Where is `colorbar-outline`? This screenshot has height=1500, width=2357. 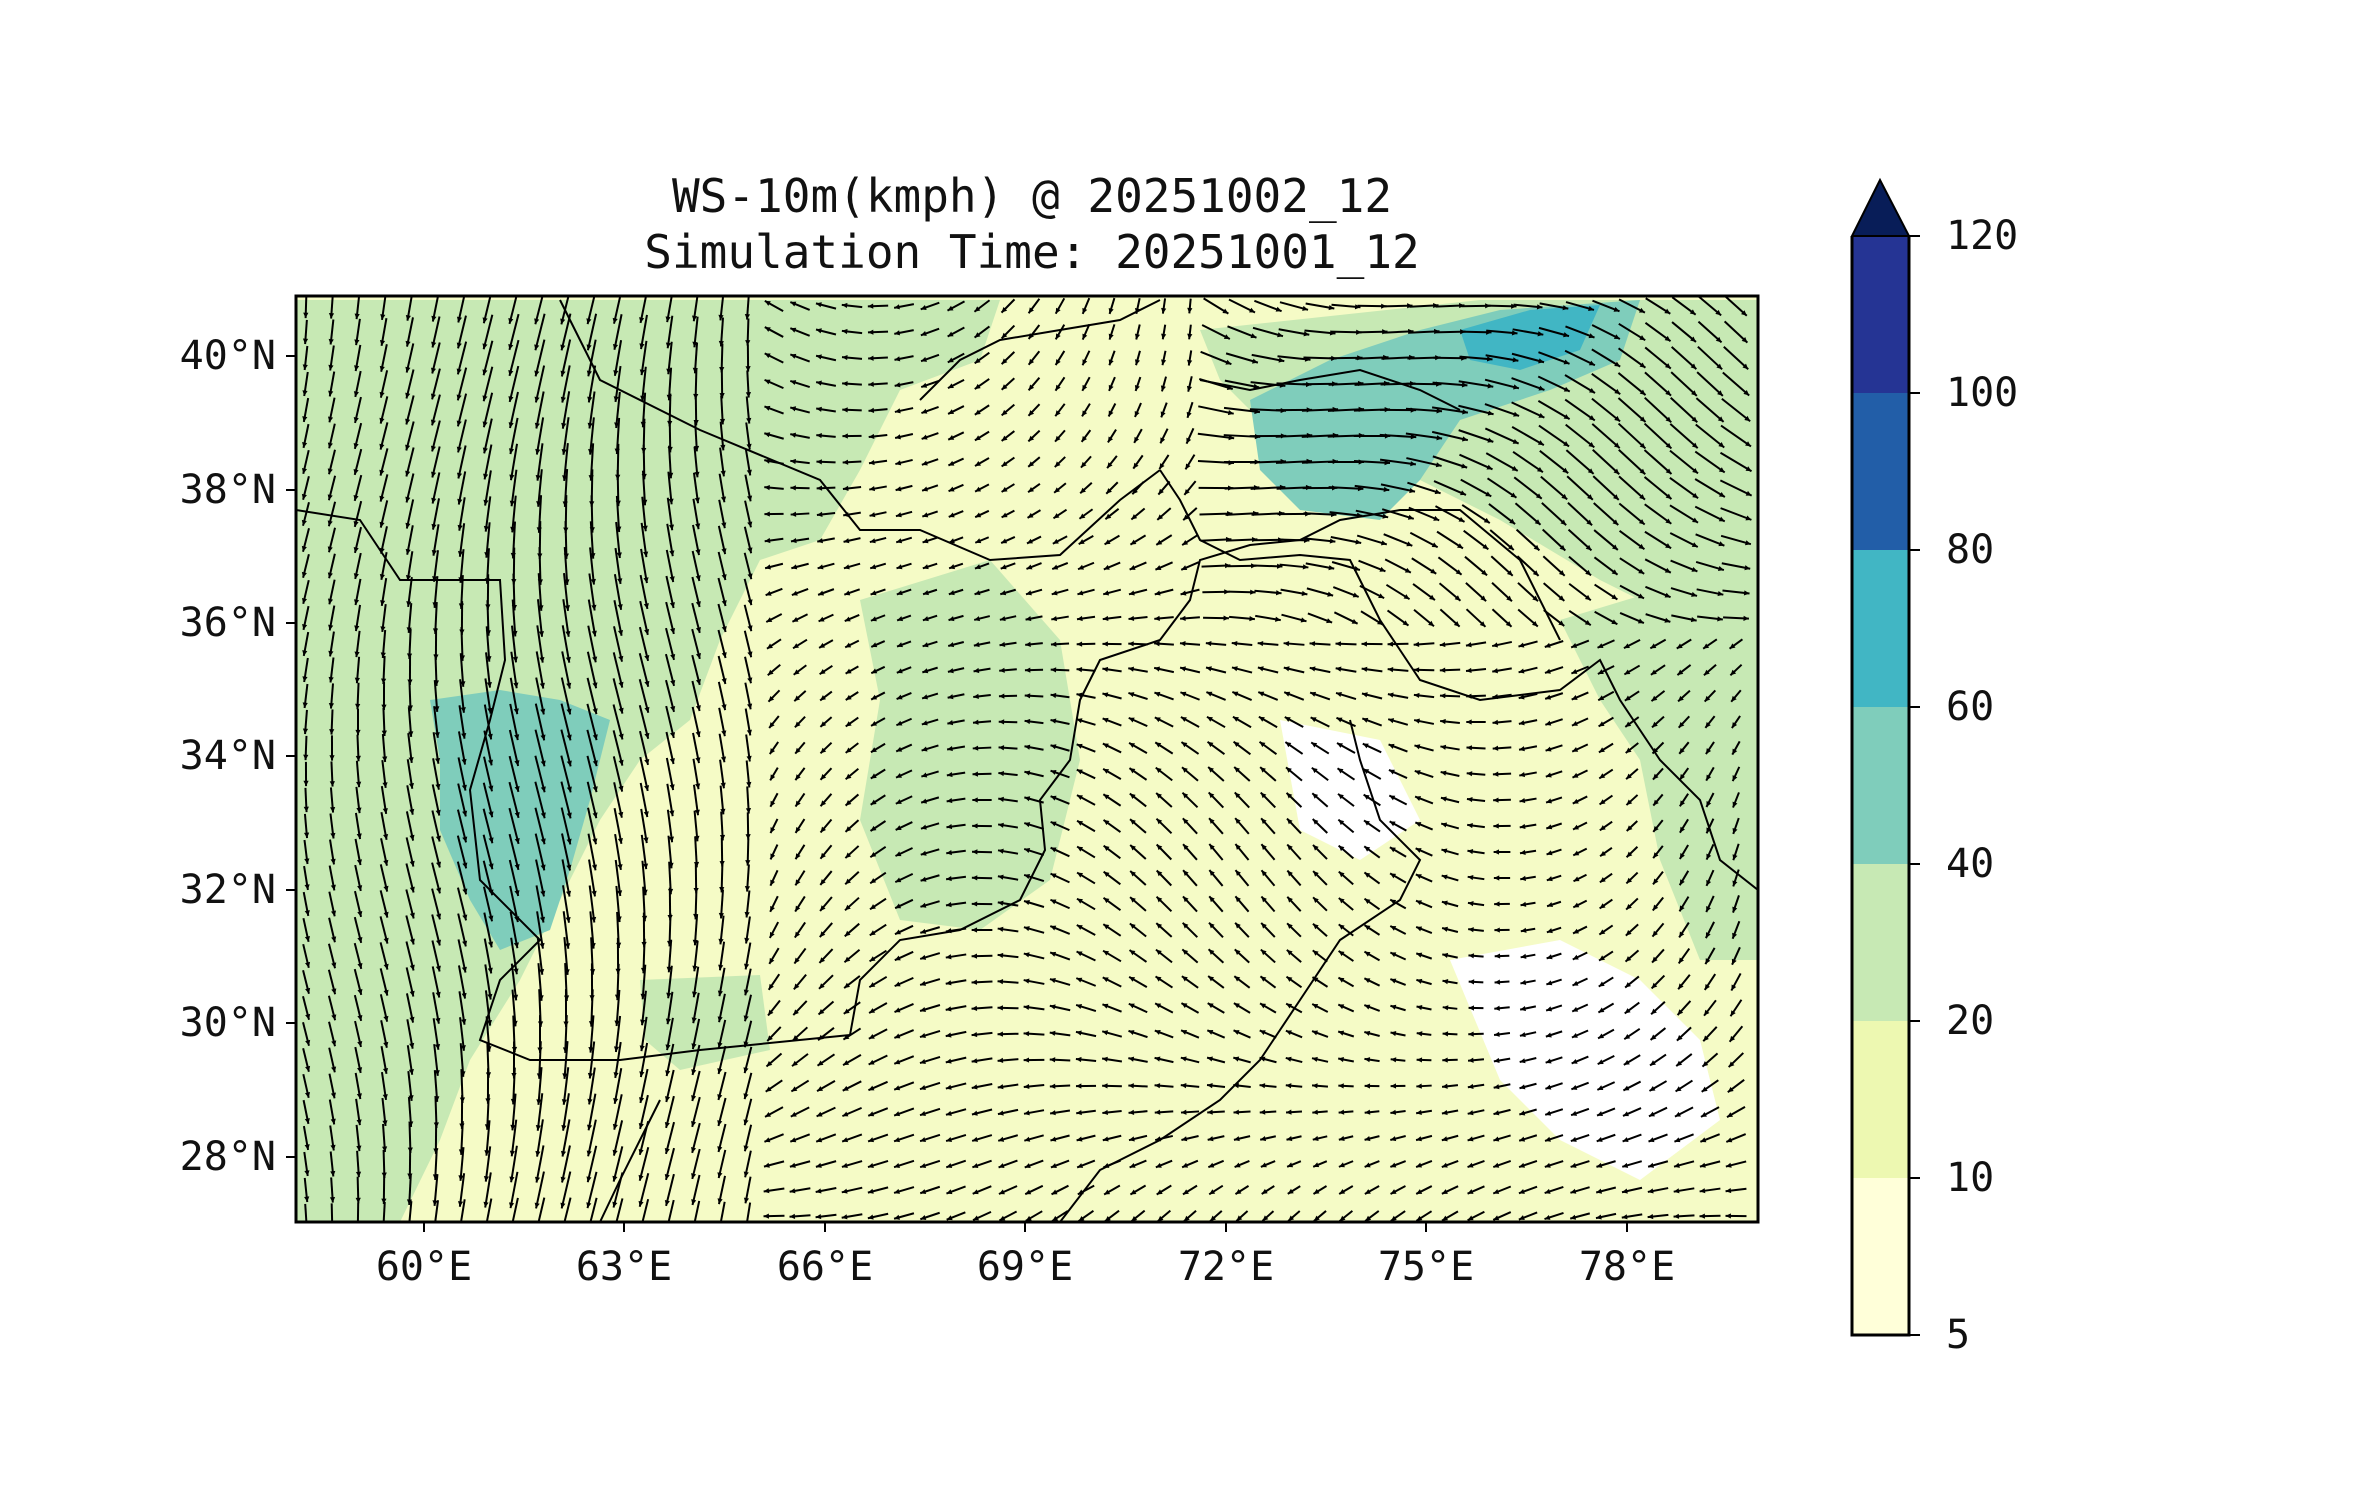 colorbar-outline is located at coordinates (1880, 786).